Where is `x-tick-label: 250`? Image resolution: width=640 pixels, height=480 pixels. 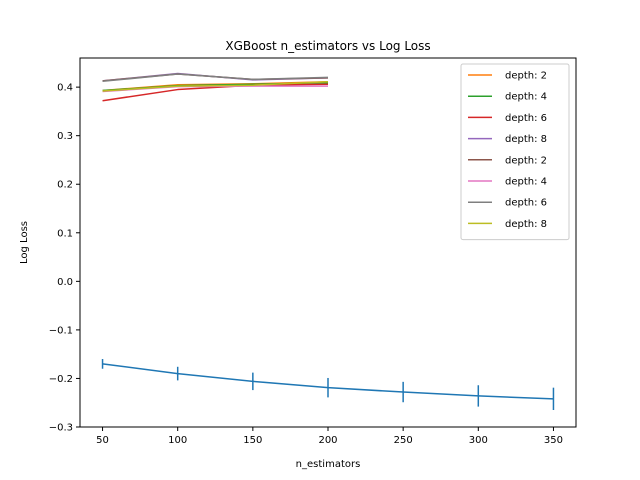 x-tick-label: 250 is located at coordinates (403, 440).